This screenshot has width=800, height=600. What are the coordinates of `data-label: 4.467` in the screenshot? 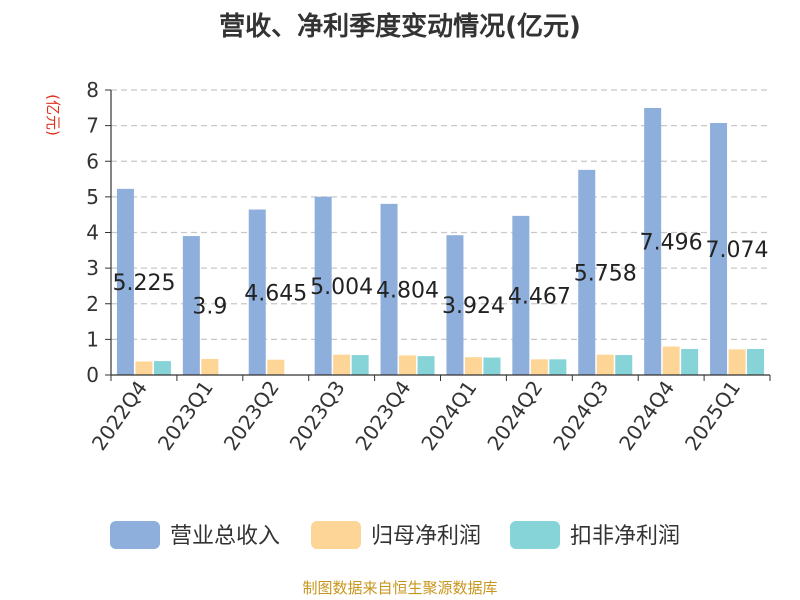 It's located at (539, 296).